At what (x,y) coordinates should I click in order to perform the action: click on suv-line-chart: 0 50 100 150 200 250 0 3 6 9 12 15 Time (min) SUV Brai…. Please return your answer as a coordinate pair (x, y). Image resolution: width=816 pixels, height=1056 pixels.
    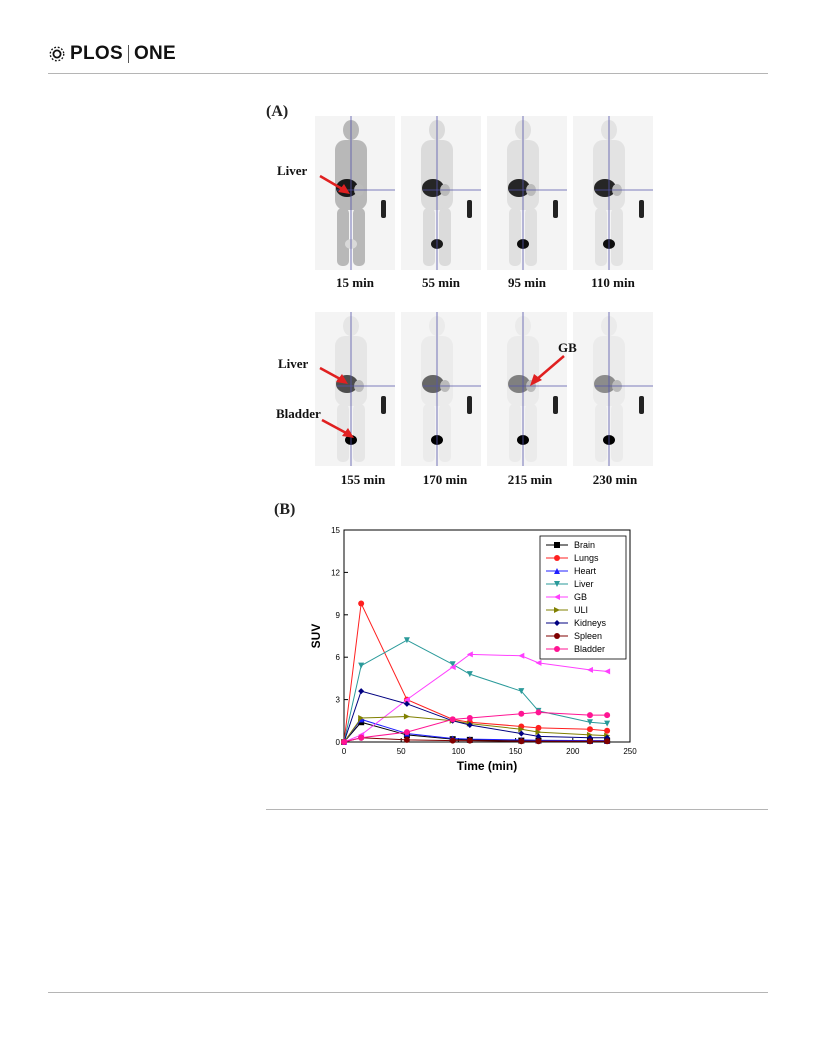
    Looking at the image, I should click on (473, 649).